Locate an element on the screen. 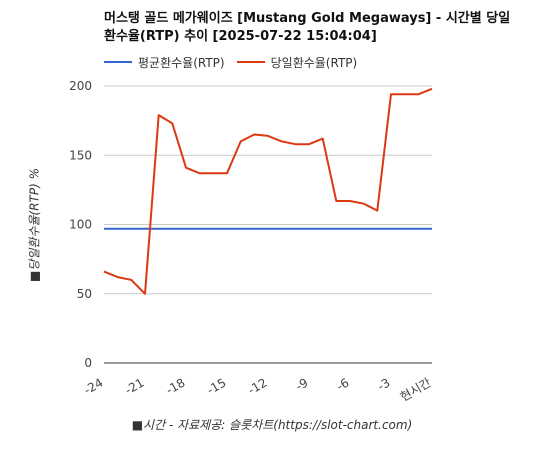 The width and height of the screenshot is (544, 450). x-tick-label: -3 is located at coordinates (383, 384).